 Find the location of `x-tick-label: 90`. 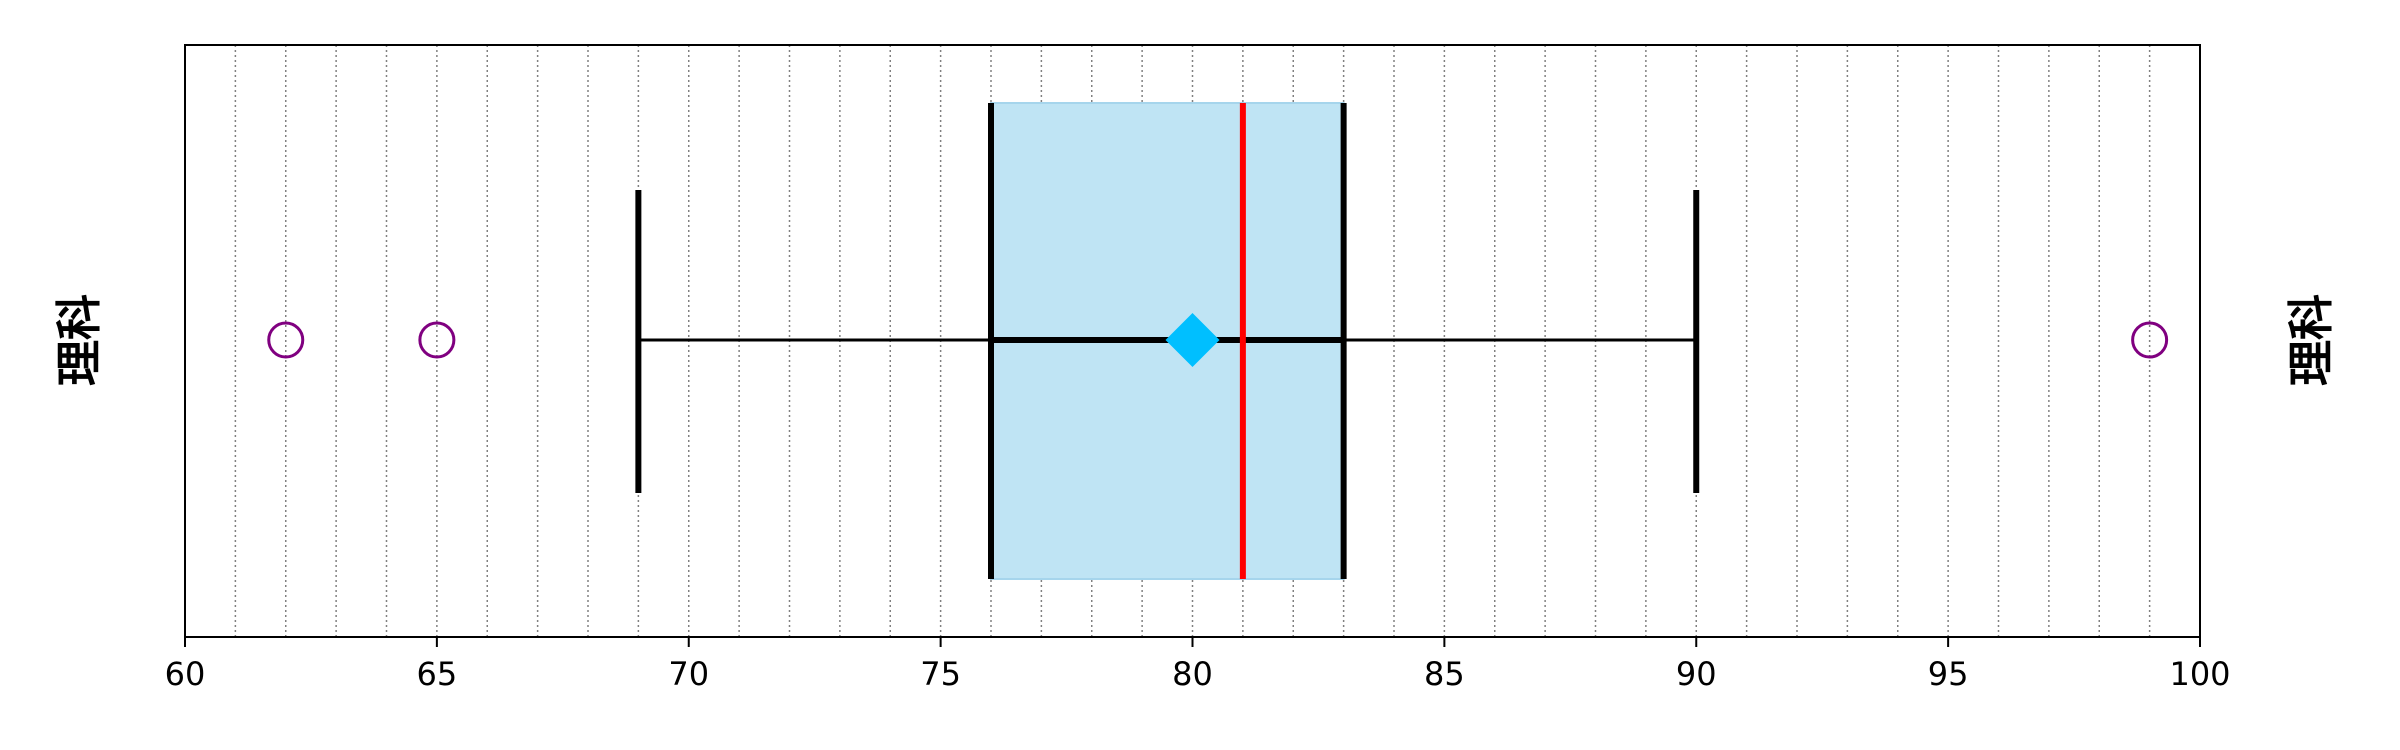

x-tick-label: 90 is located at coordinates (1696, 674).